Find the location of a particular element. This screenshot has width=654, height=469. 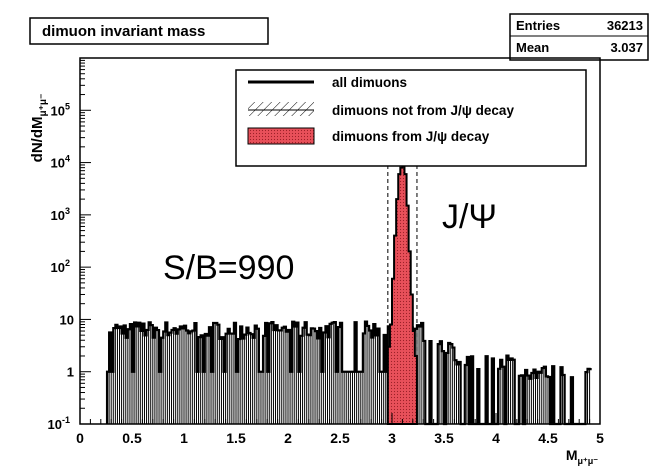

x-tick-label-6: 3 is located at coordinates (392, 438).